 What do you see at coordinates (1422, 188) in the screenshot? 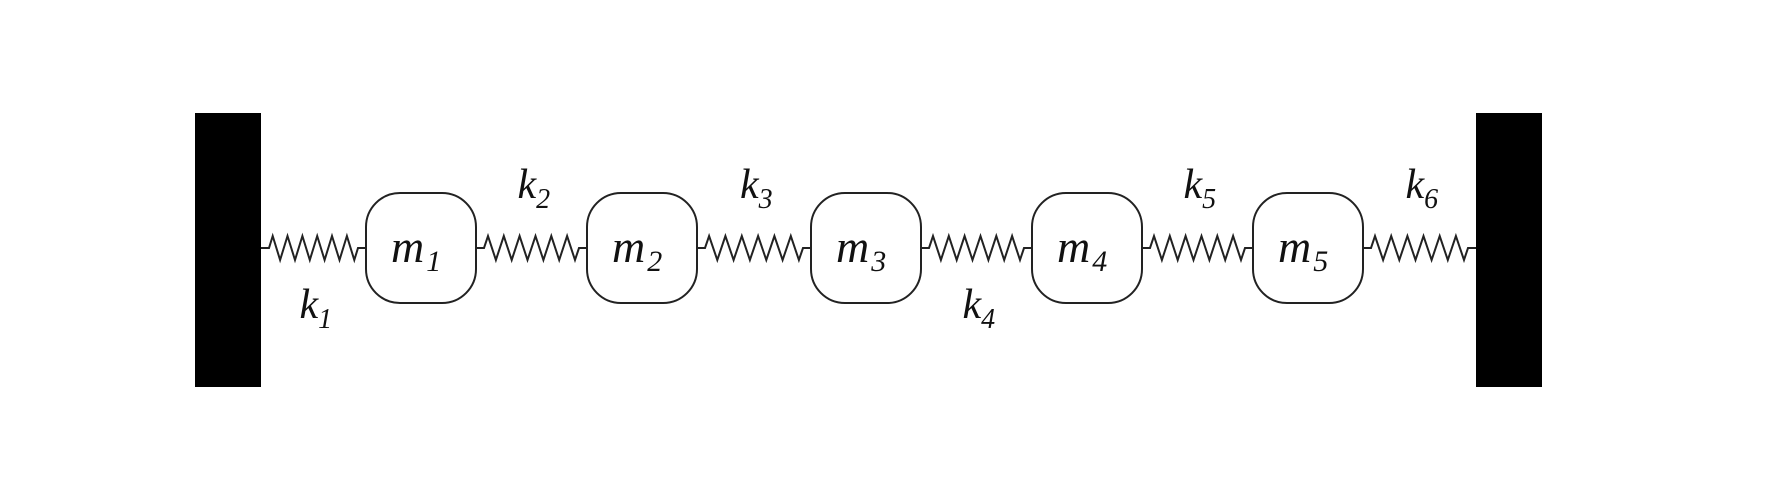
I see `spring-label-k6: k6` at bounding box center [1422, 188].